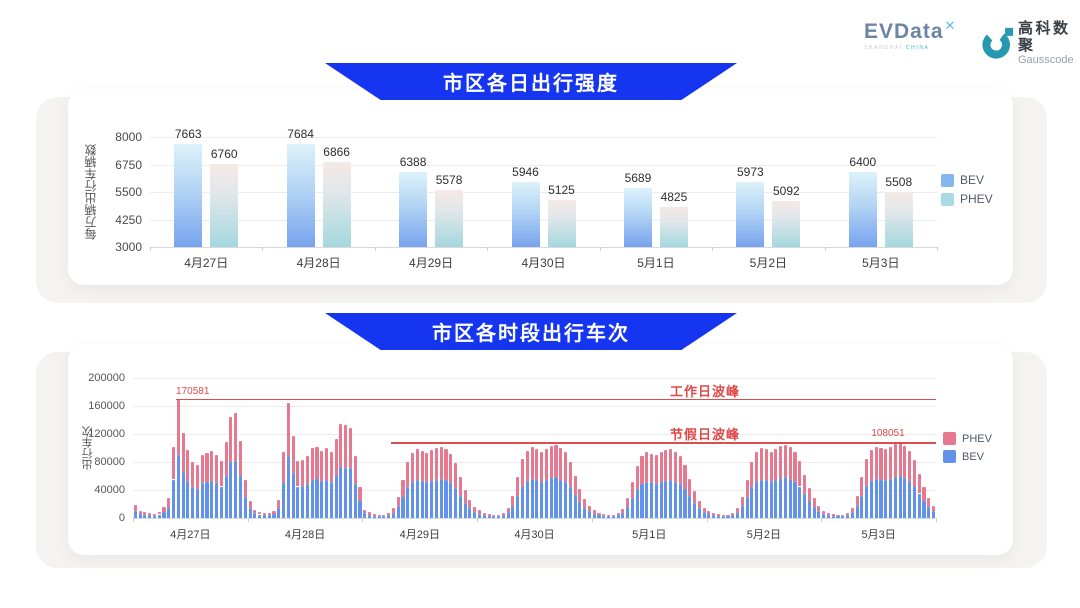  I want to click on x-axis-label: 4月27日, so click(206, 263).